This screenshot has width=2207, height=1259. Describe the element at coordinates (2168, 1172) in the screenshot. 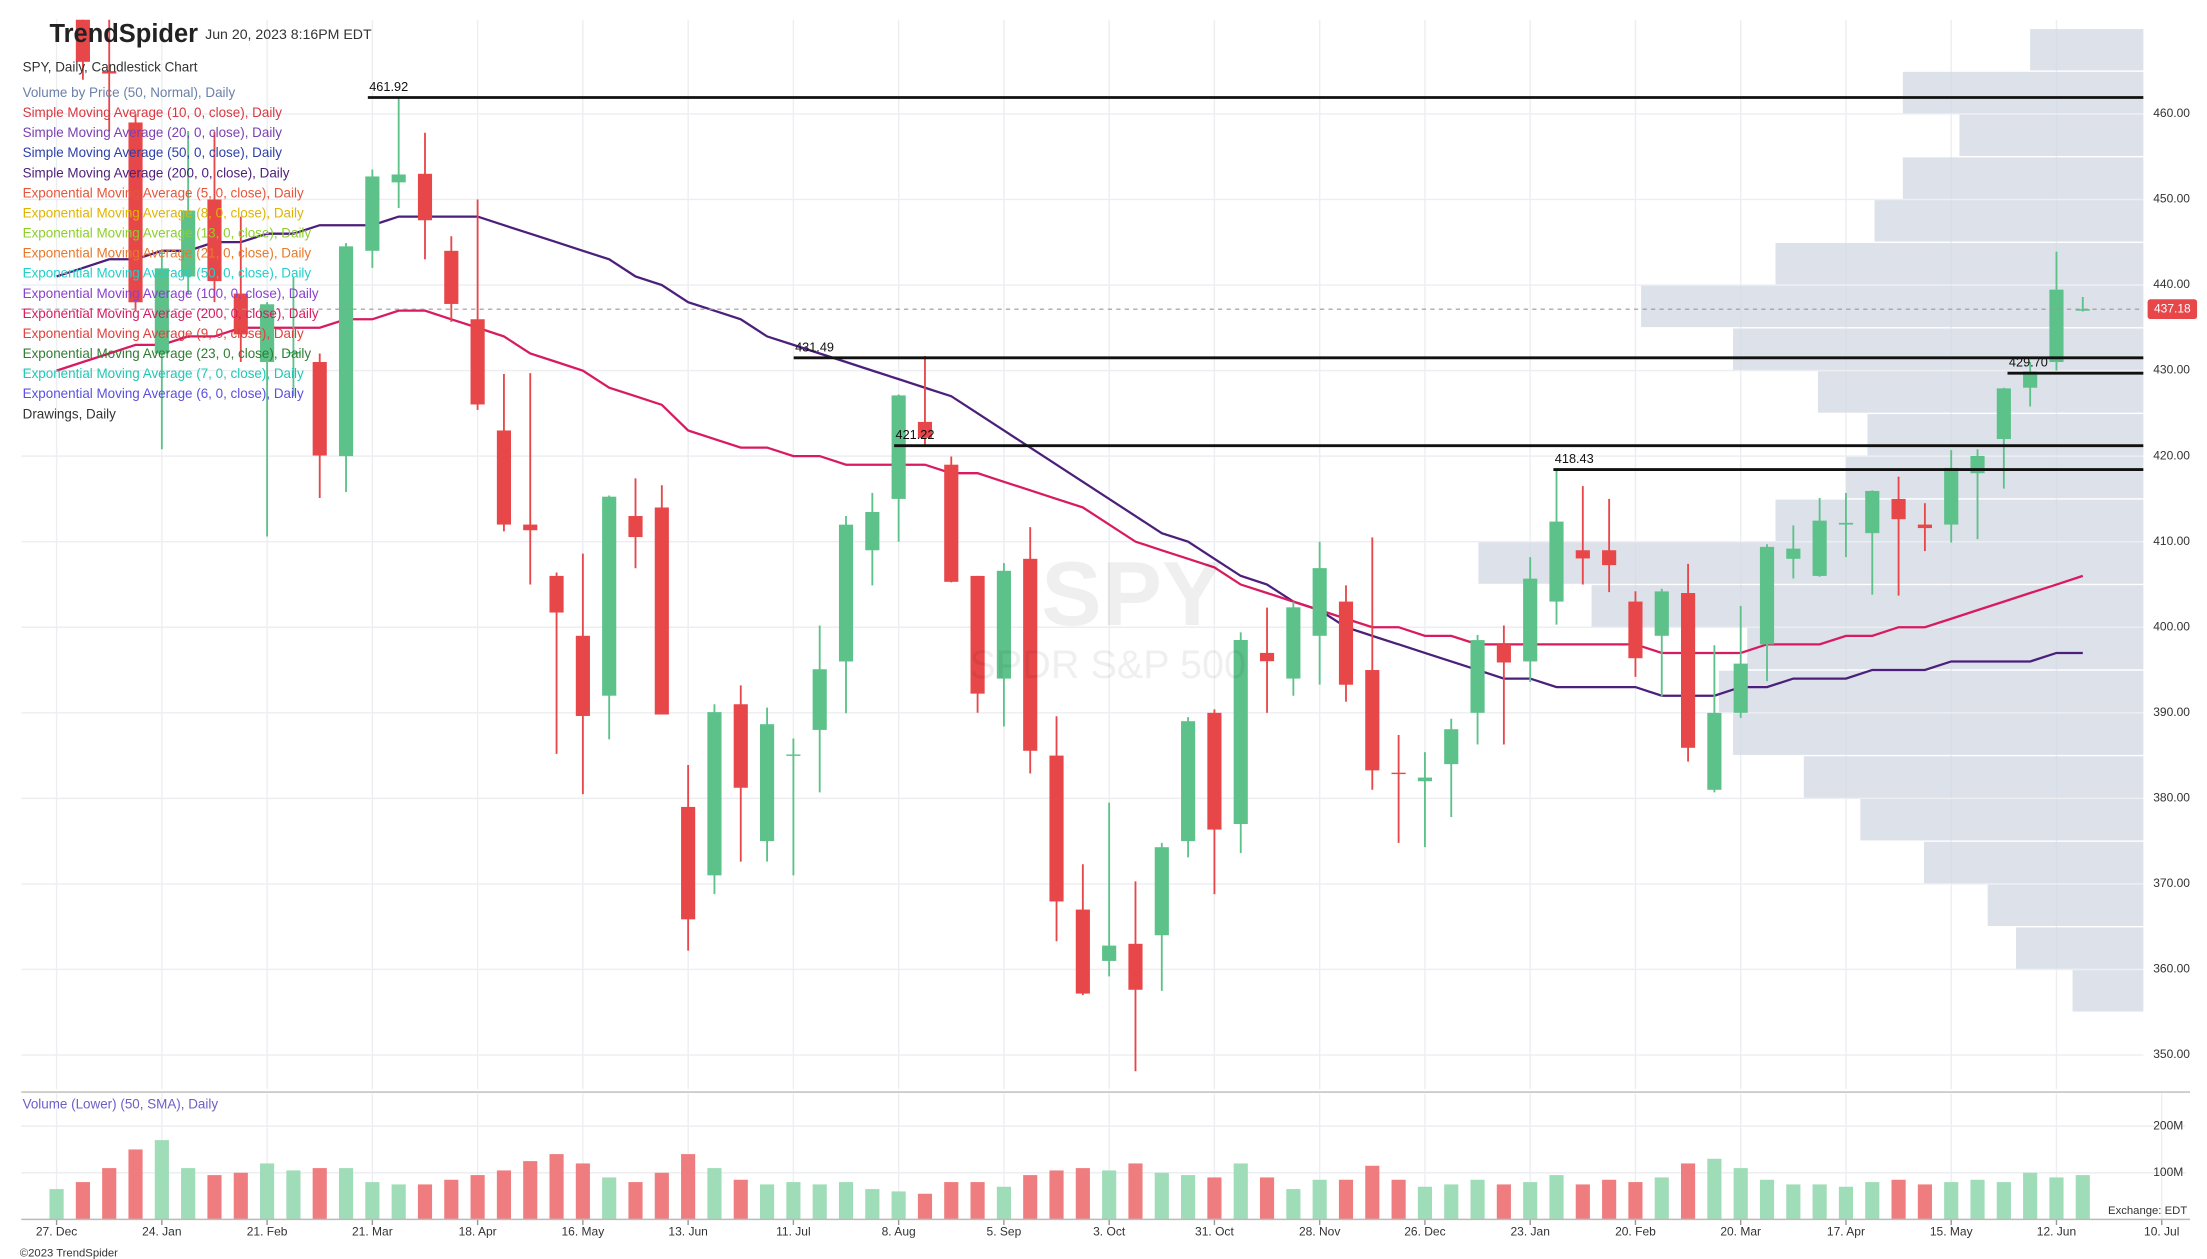

I see `volume-tick-label: 100M` at that location.